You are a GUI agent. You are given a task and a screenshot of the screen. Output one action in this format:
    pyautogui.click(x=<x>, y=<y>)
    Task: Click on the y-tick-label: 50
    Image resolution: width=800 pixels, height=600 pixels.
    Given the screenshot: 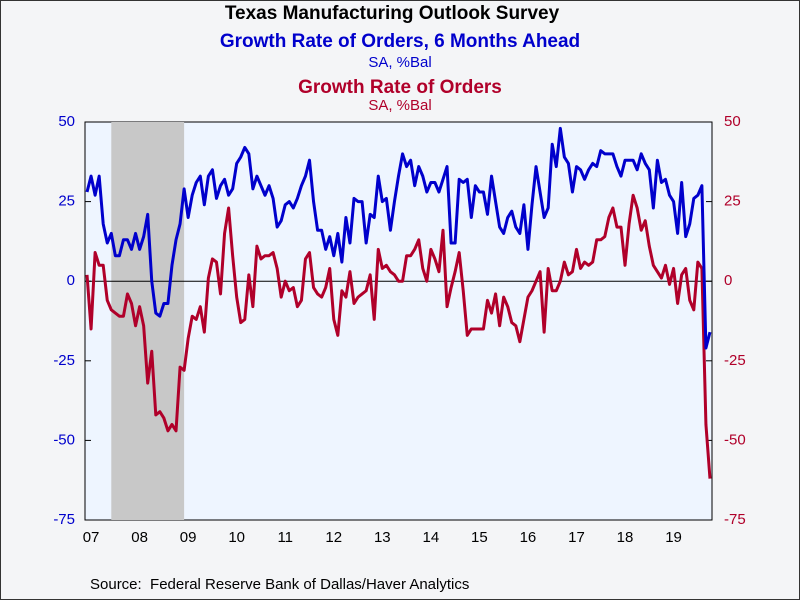 What is the action you would take?
    pyautogui.click(x=66, y=121)
    